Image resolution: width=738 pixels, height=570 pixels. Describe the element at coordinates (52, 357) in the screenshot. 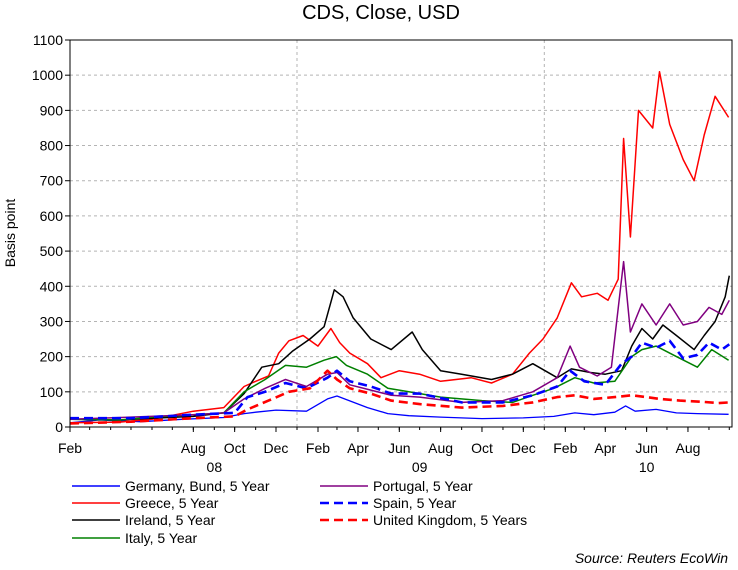

I see `y-tick-label: 200` at that location.